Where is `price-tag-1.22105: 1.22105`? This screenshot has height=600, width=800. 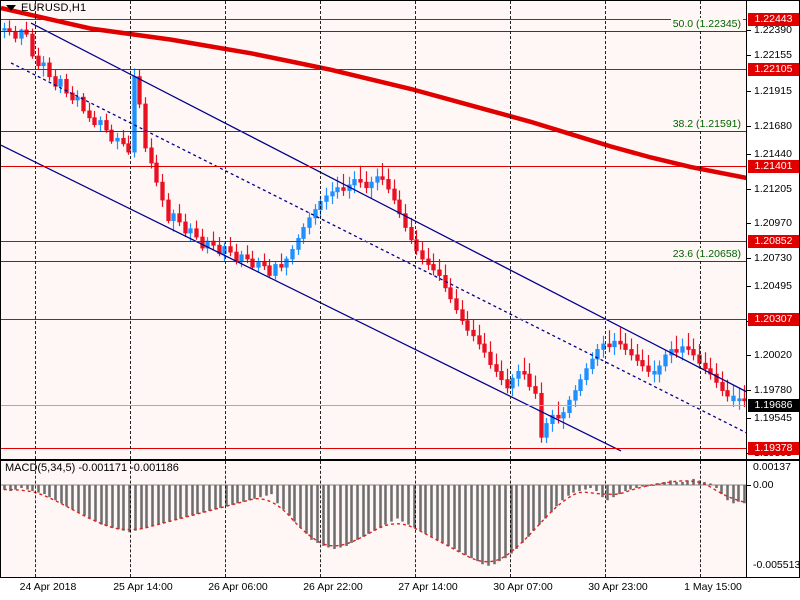 price-tag-1.22105: 1.22105 is located at coordinates (773, 69).